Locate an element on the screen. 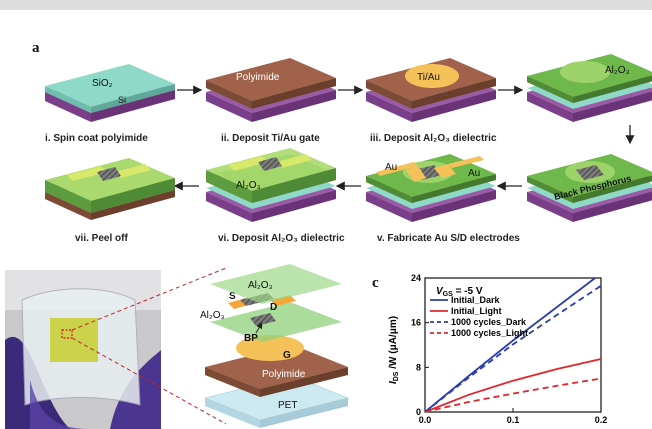 The image size is (652, 429). step-i-caption: i. Spin coat polyimide is located at coordinates (96, 138).